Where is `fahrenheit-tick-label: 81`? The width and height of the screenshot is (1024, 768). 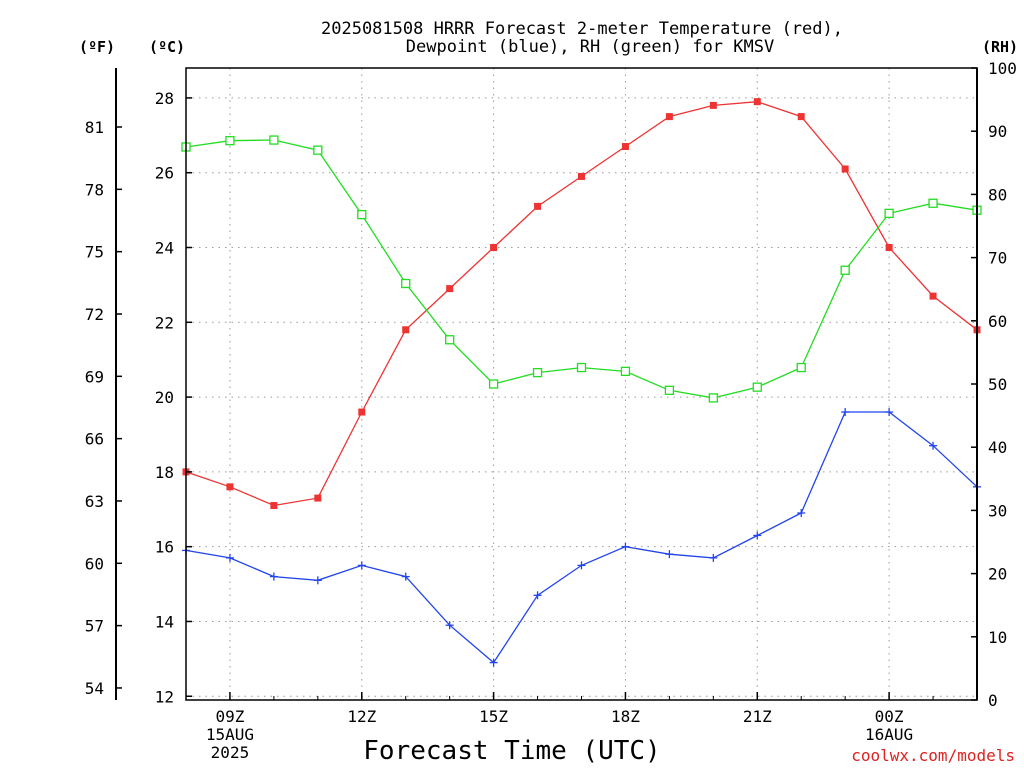 fahrenheit-tick-label: 81 is located at coordinates (94, 127).